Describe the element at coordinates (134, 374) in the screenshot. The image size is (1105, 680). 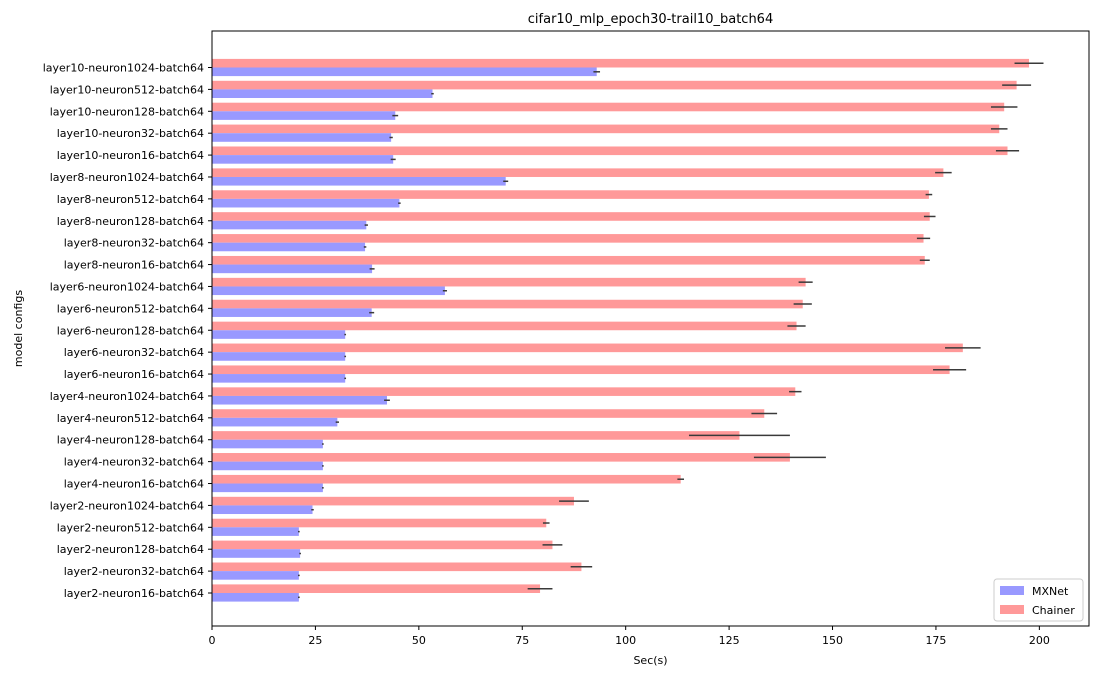
I see `y-tick-label: layer6-neuron16-batch64` at that location.